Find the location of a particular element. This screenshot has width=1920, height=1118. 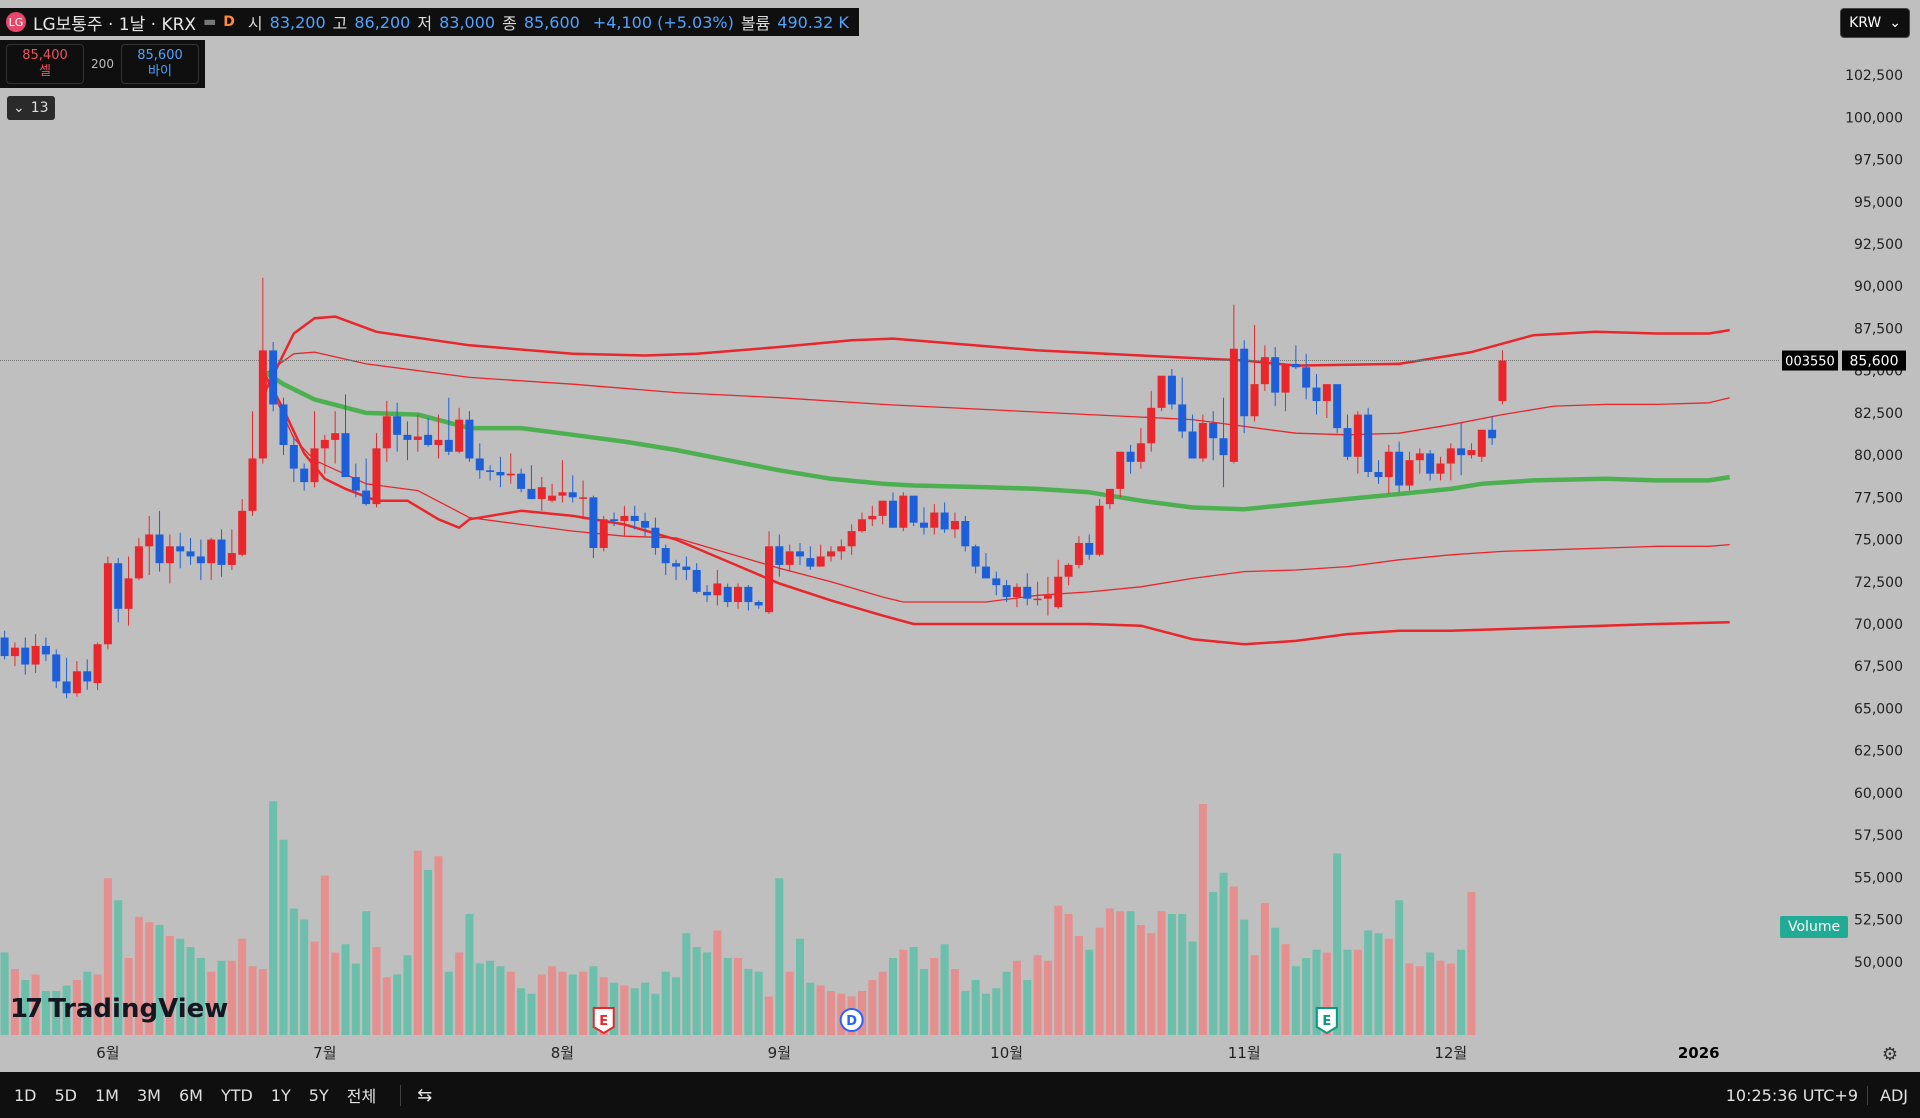

timeframe-ytd: YTD is located at coordinates (236, 1095).